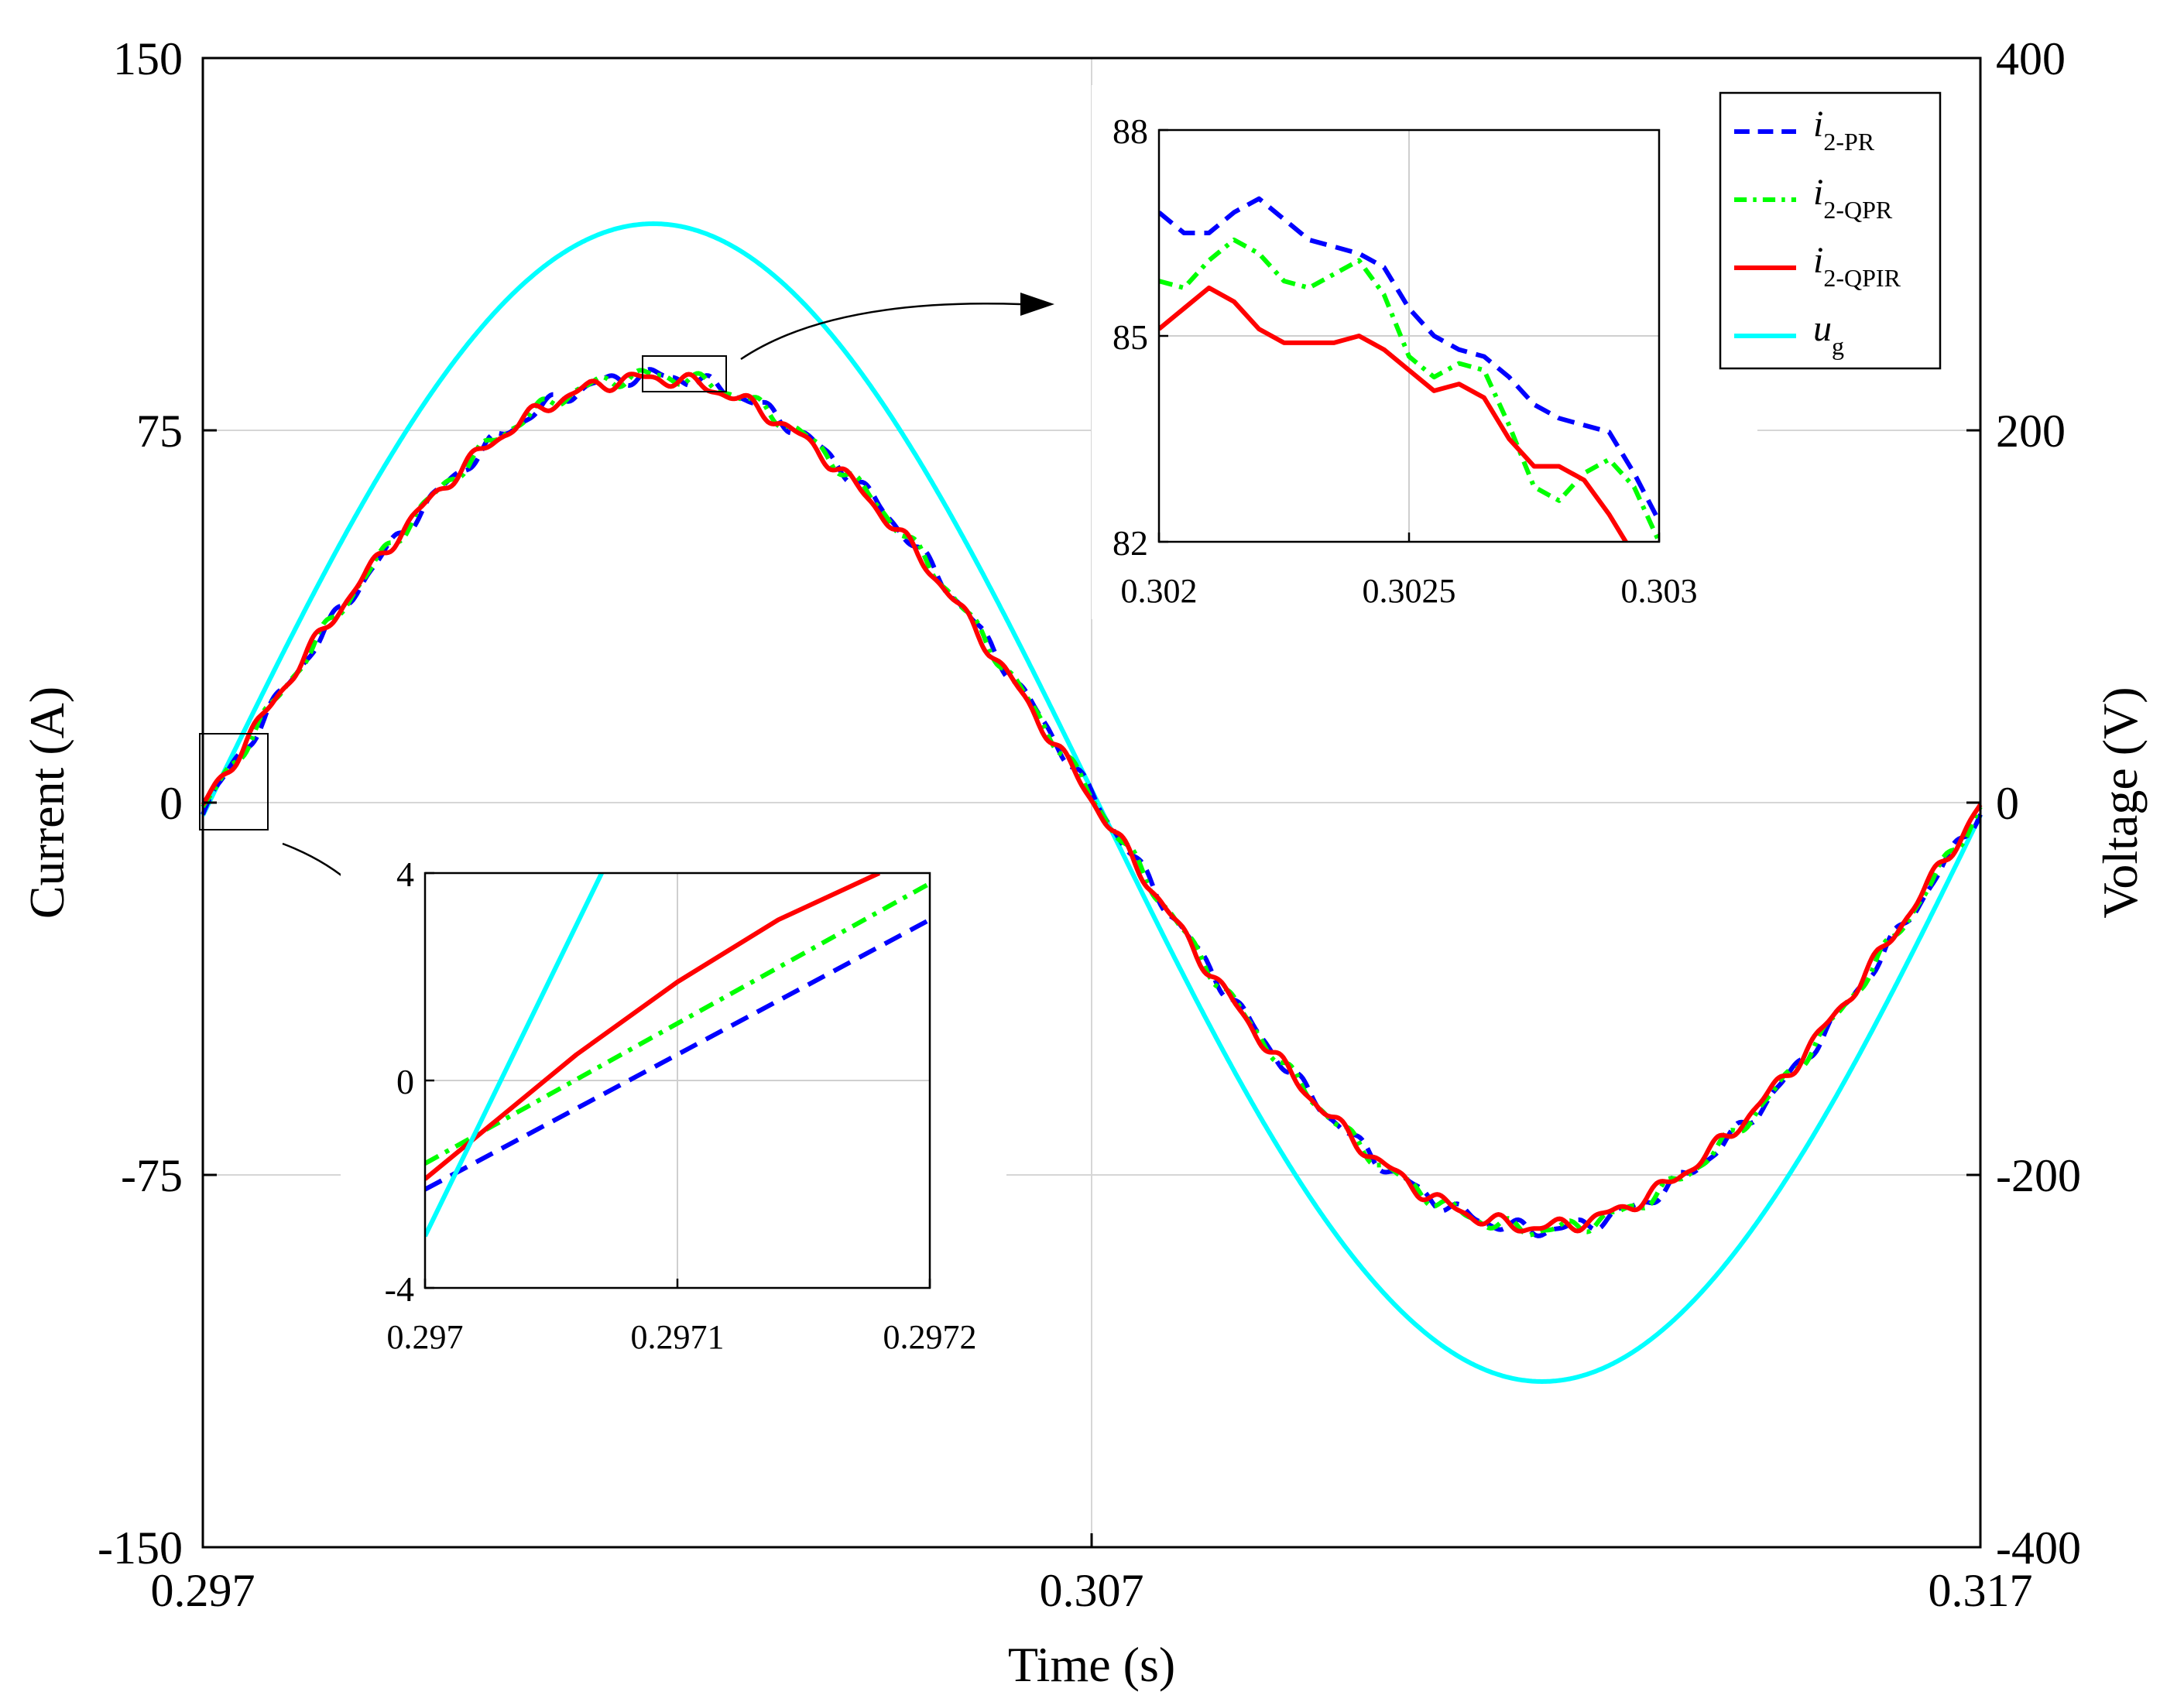 Image resolution: width=2184 pixels, height=1702 pixels. What do you see at coordinates (684, 373) in the screenshot?
I see `zoom-box-peak` at bounding box center [684, 373].